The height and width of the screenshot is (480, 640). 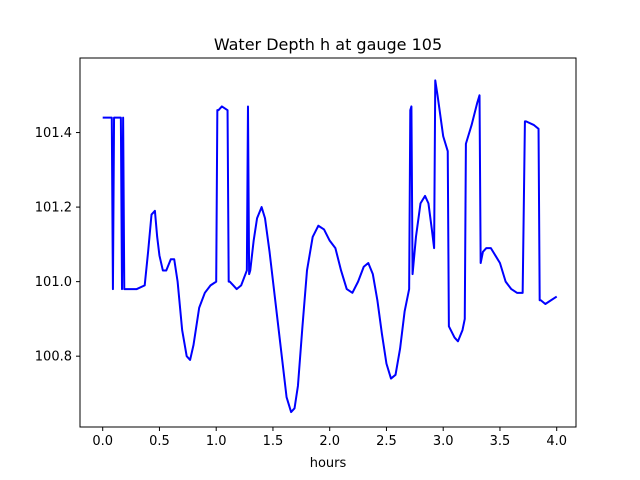 What do you see at coordinates (57, 245) in the screenshot?
I see `y-axis: 100.8 101.0 101.2 101.4` at bounding box center [57, 245].